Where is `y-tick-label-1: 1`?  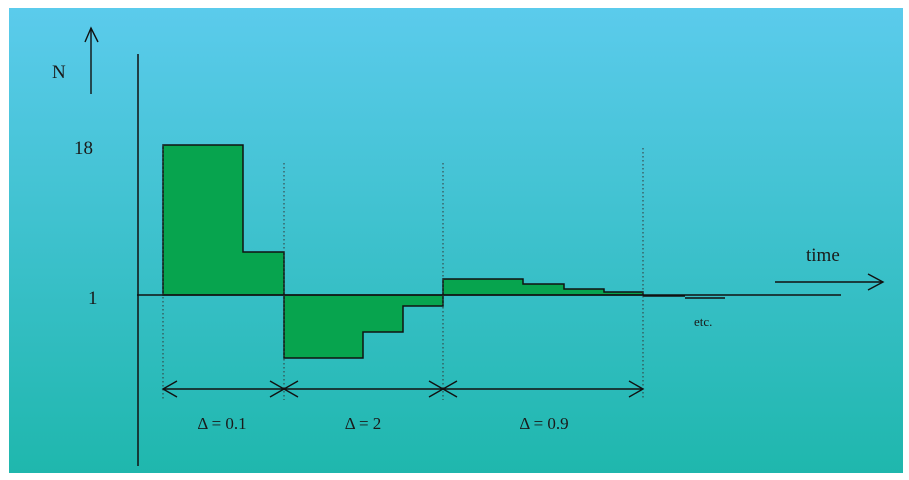 y-tick-label-1: 1 is located at coordinates (93, 298).